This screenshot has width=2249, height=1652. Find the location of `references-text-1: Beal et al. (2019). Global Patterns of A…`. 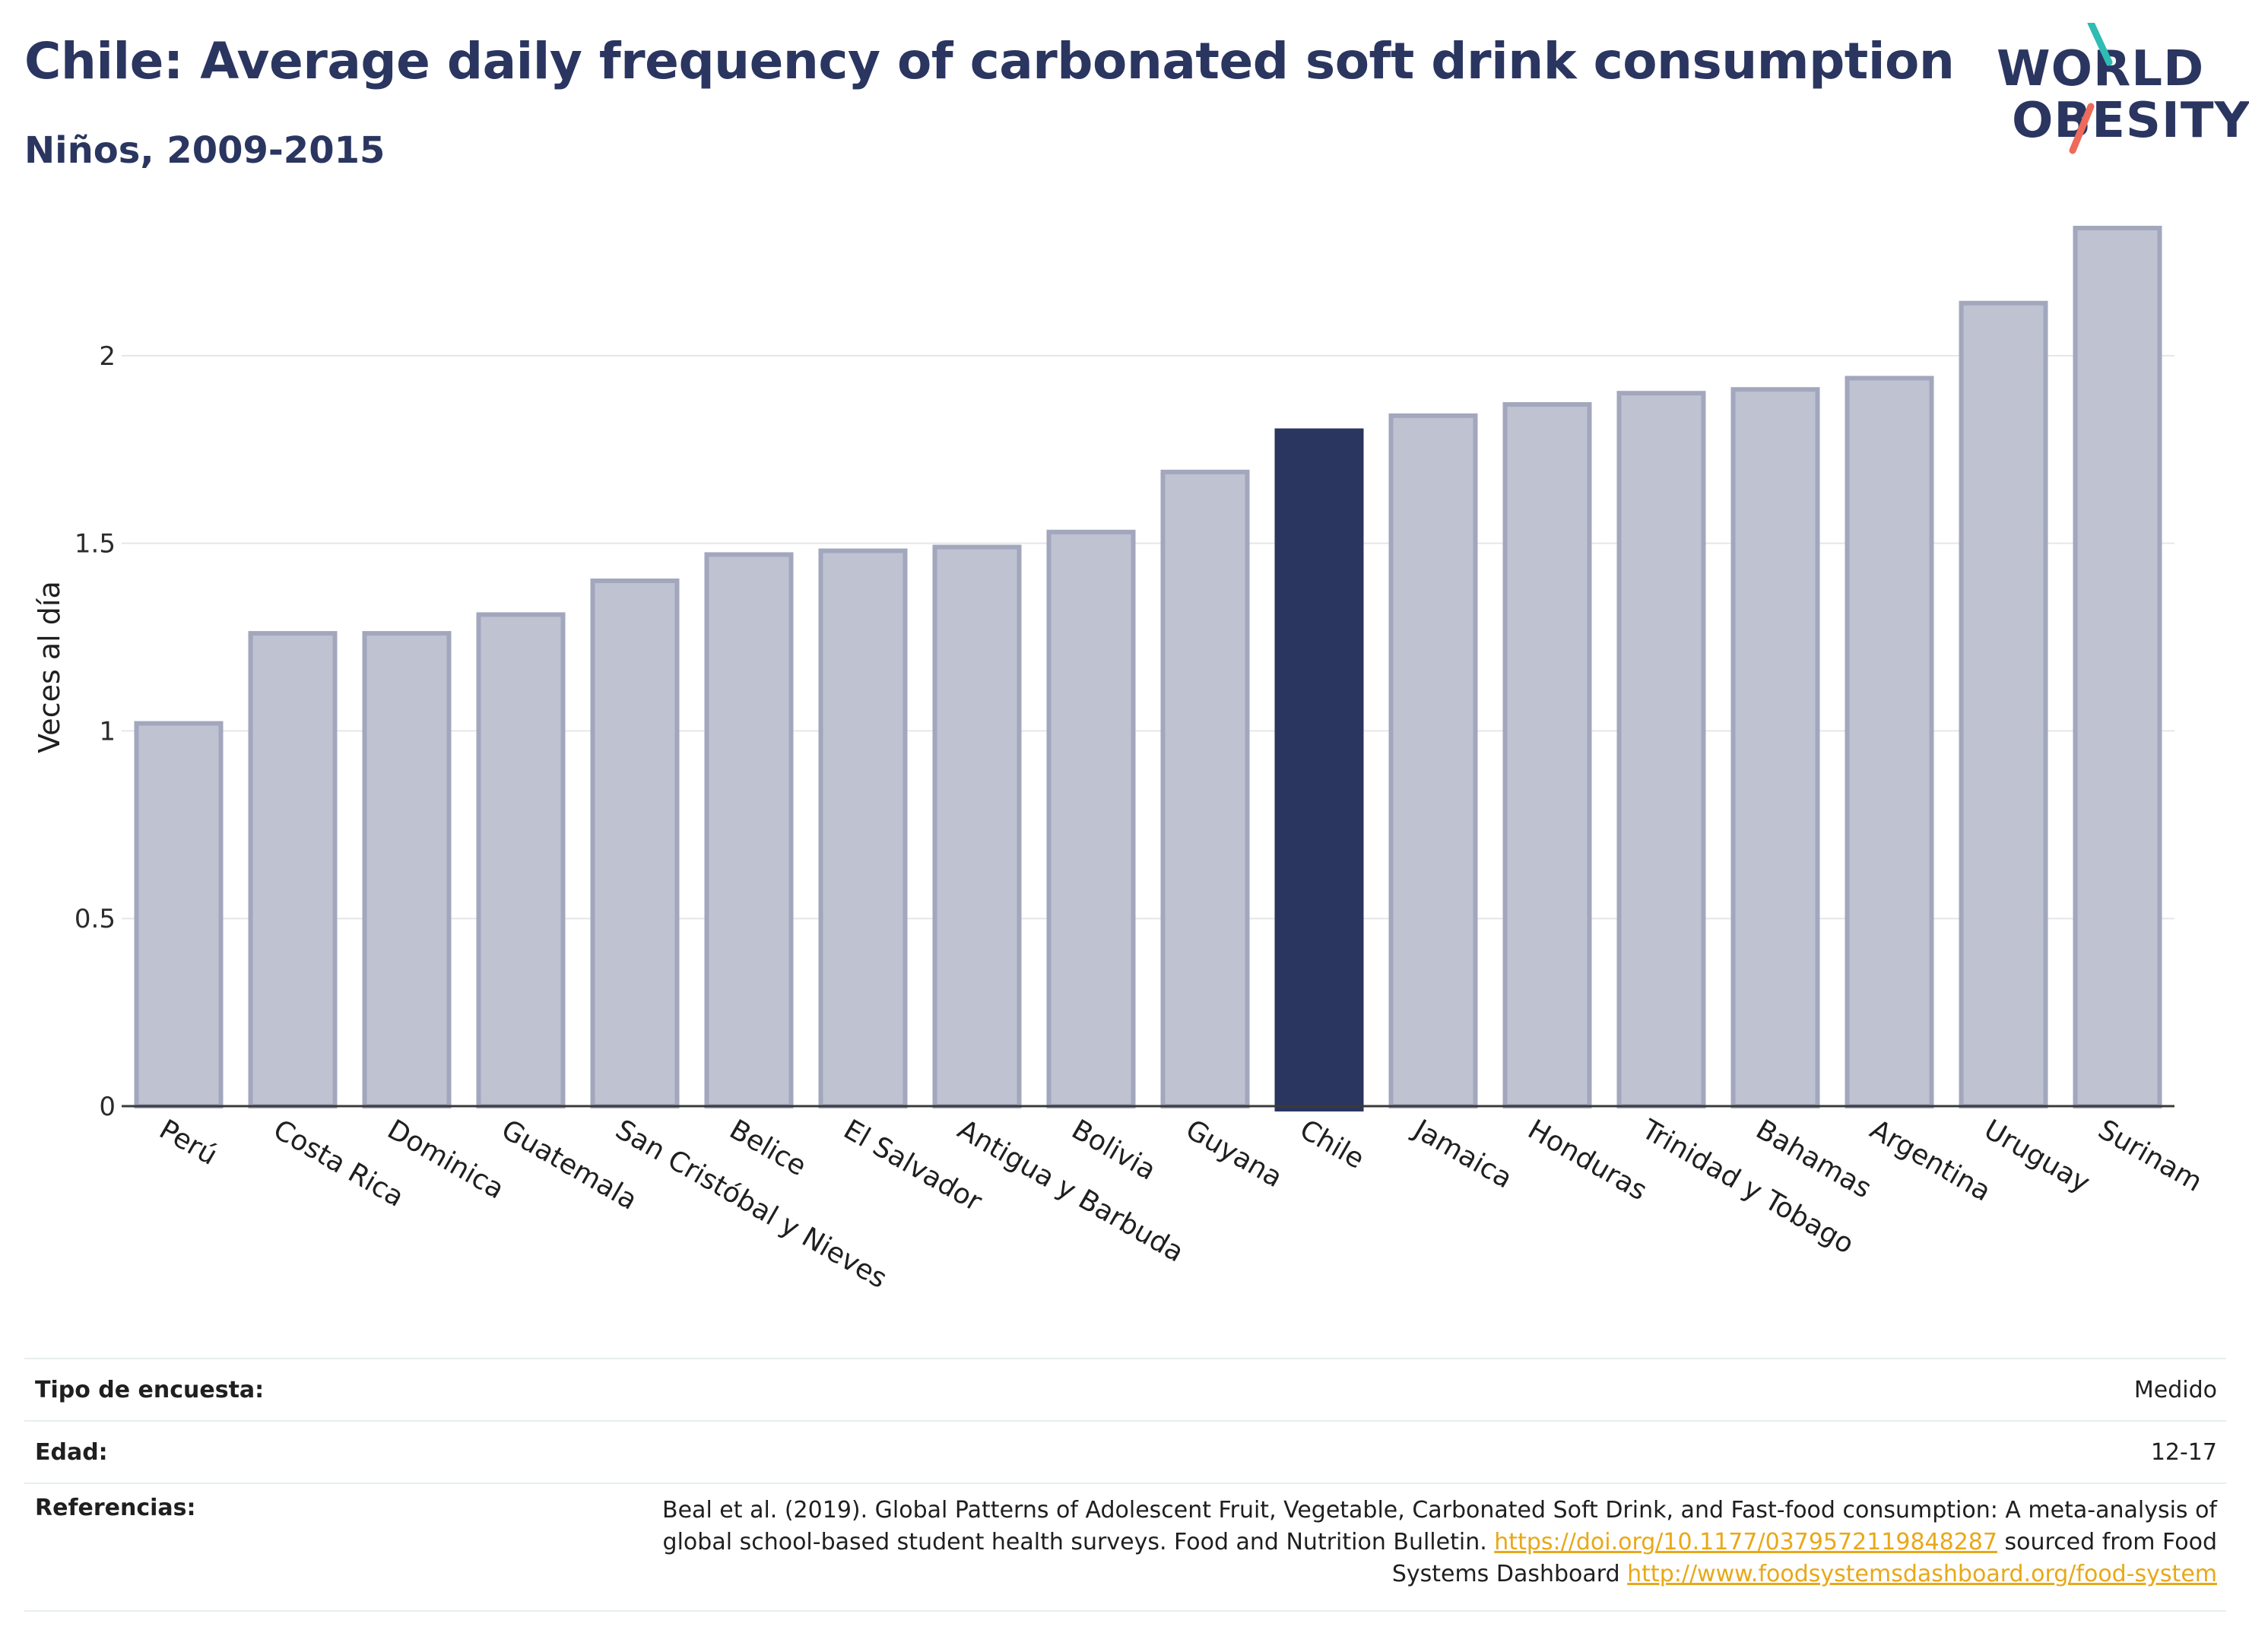

references-text-1: Beal et al. (2019). Global Patterns of A… is located at coordinates (1439, 1526).